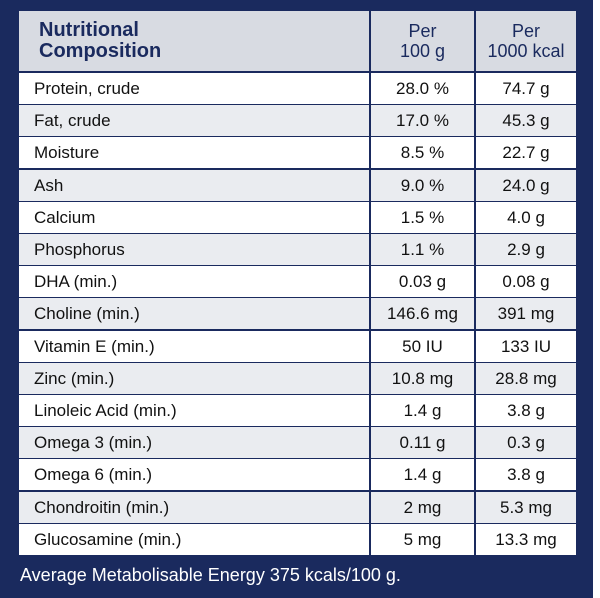  I want to click on nutrient-name: Fat, crude, so click(194, 121).